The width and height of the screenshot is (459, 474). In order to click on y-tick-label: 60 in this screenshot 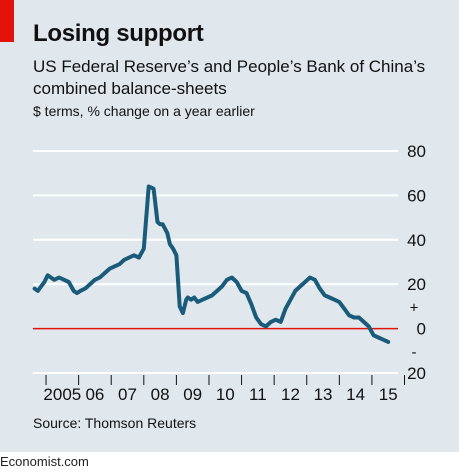, I will do `click(416, 195)`.